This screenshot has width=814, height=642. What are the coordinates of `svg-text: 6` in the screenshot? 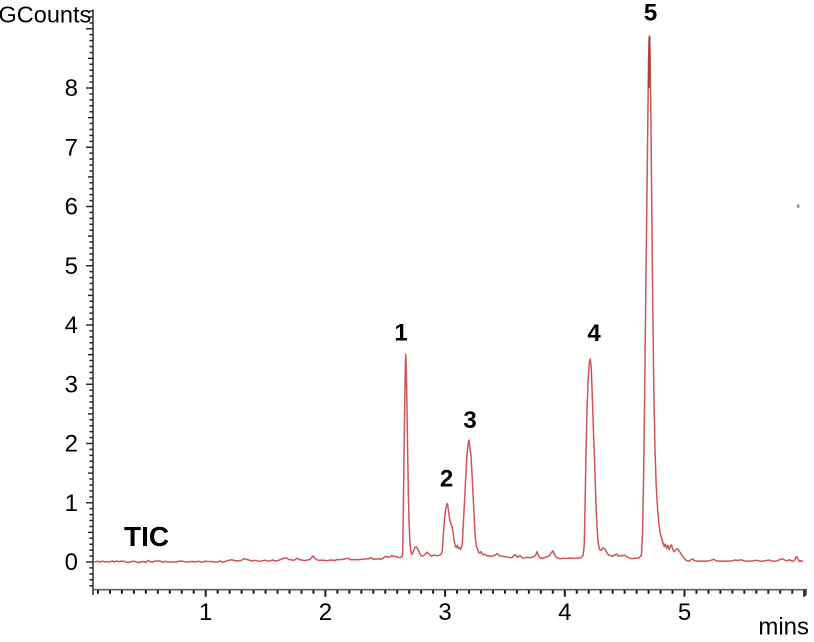 It's located at (71, 207).